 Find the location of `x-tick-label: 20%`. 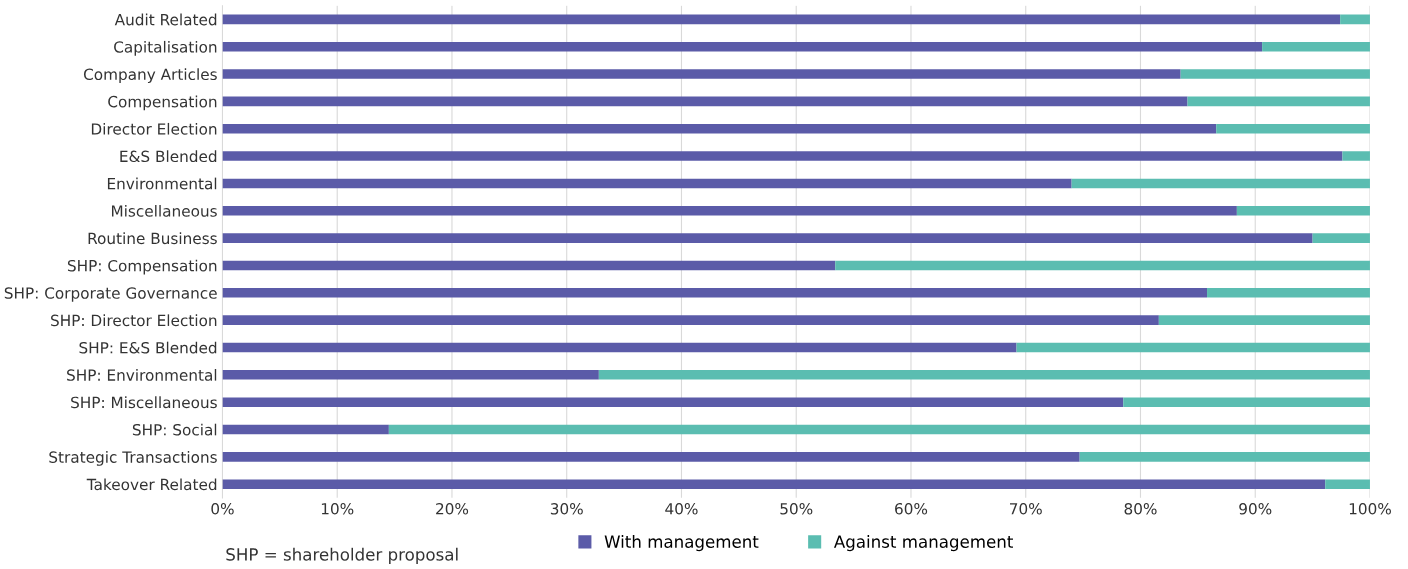

x-tick-label: 20% is located at coordinates (452, 509).